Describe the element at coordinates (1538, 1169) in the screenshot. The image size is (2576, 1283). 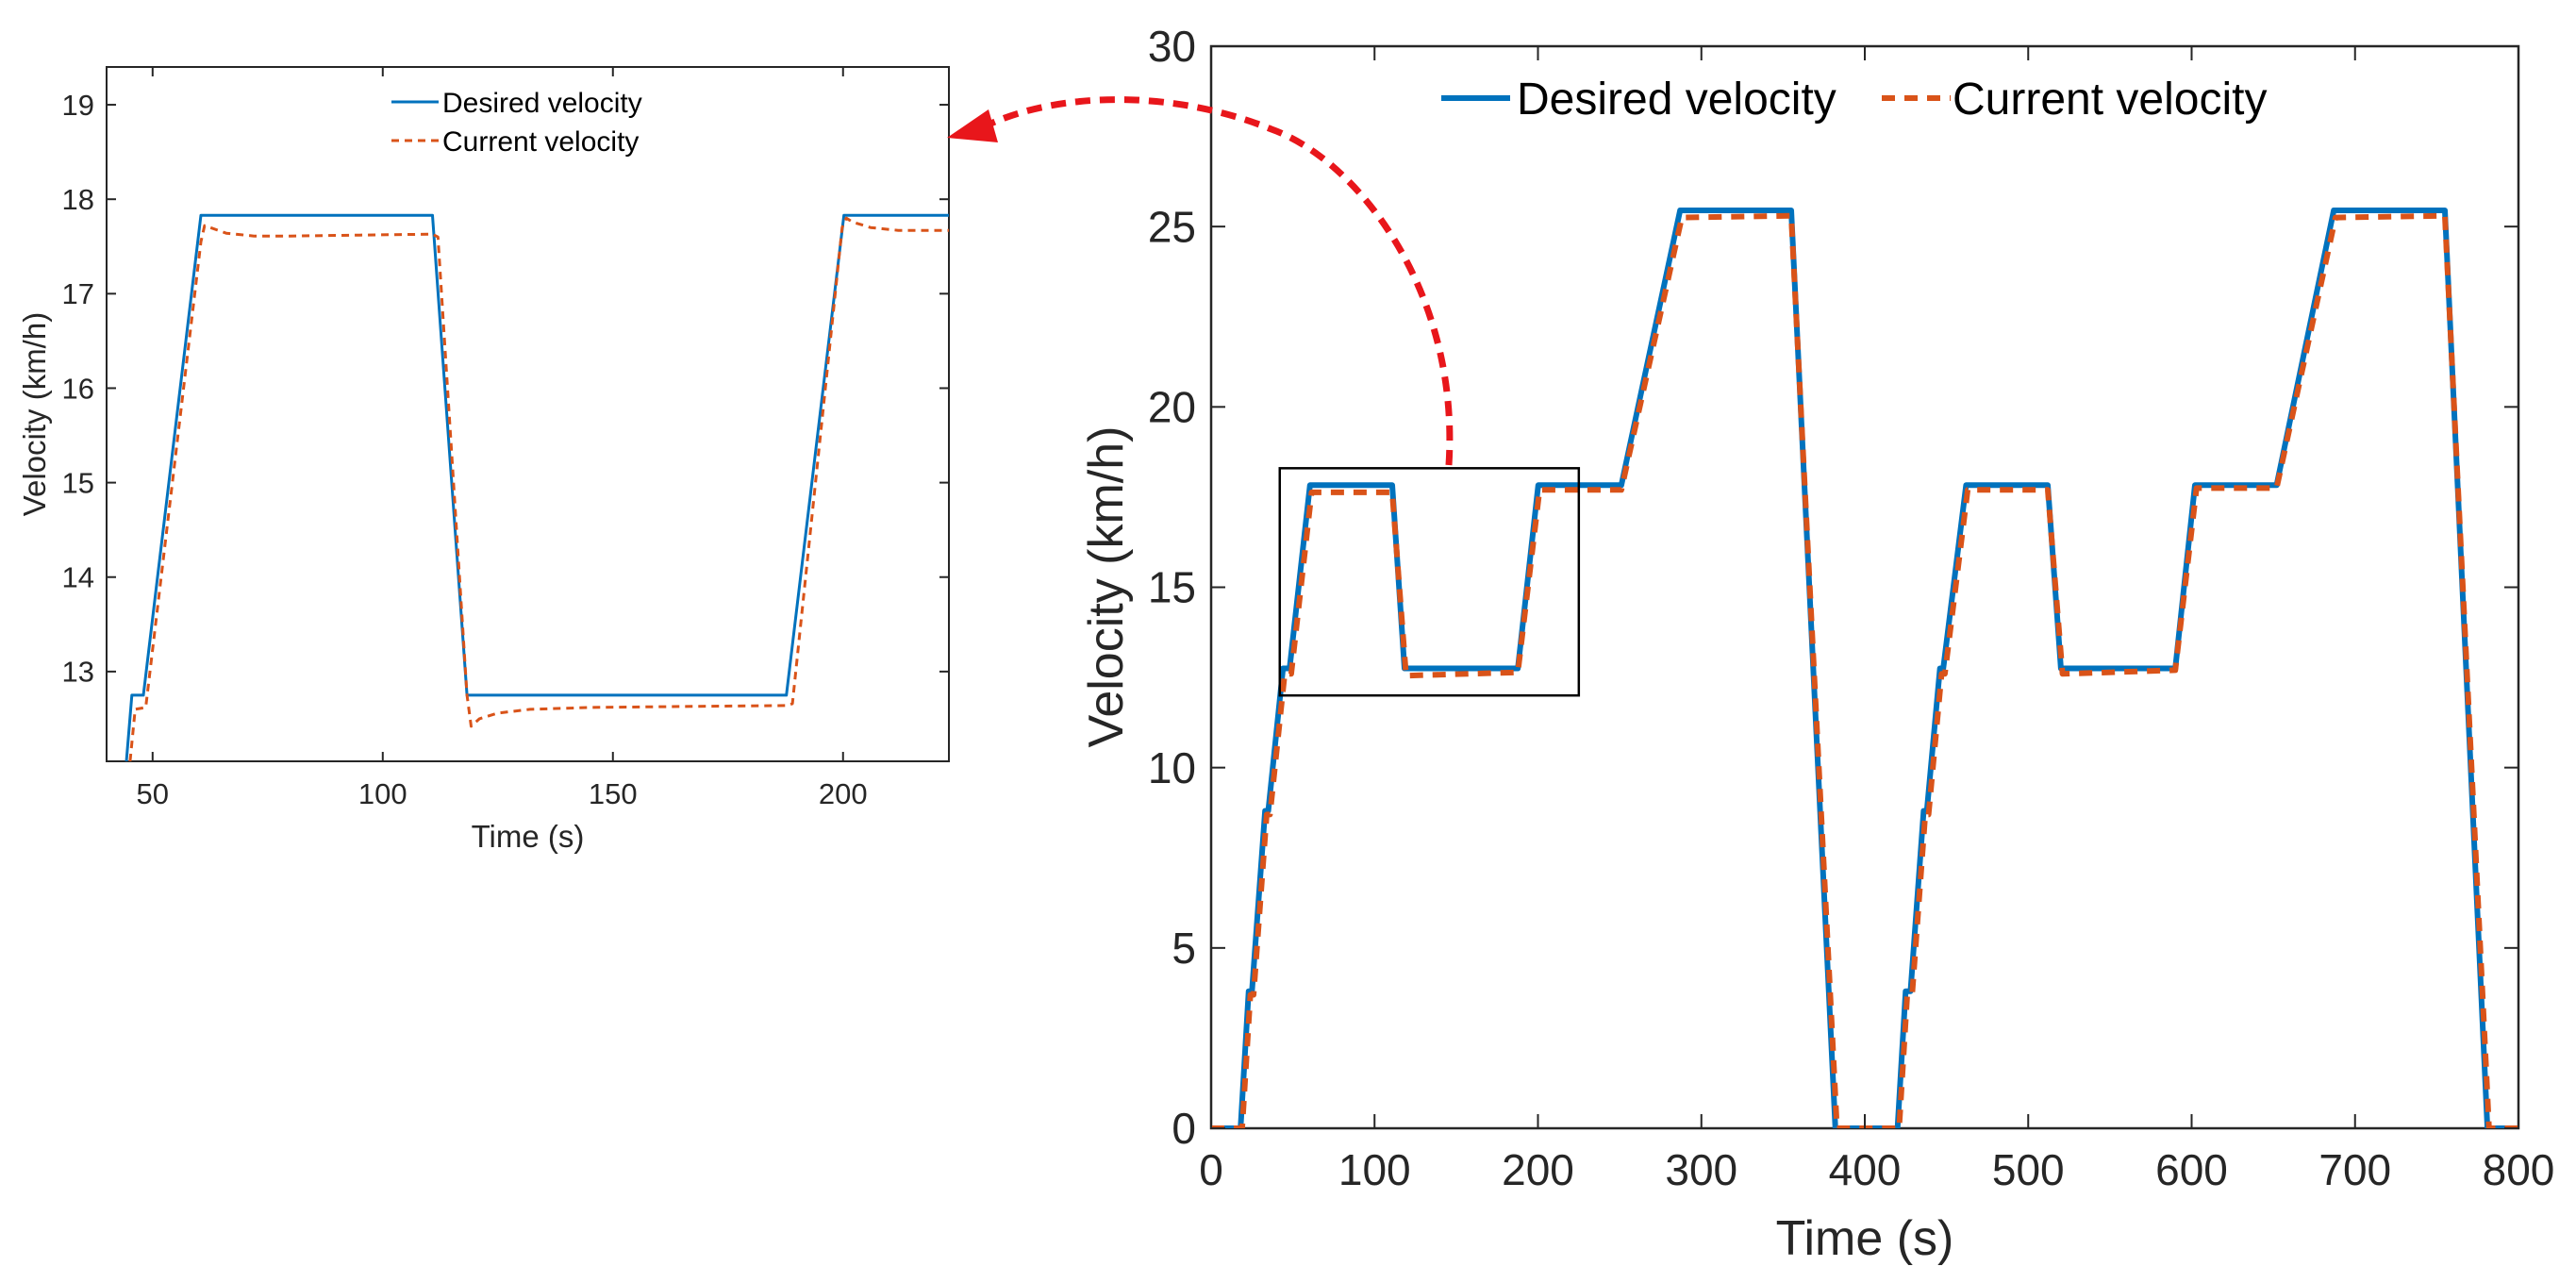
I see `main-x-tick-label: 200` at that location.